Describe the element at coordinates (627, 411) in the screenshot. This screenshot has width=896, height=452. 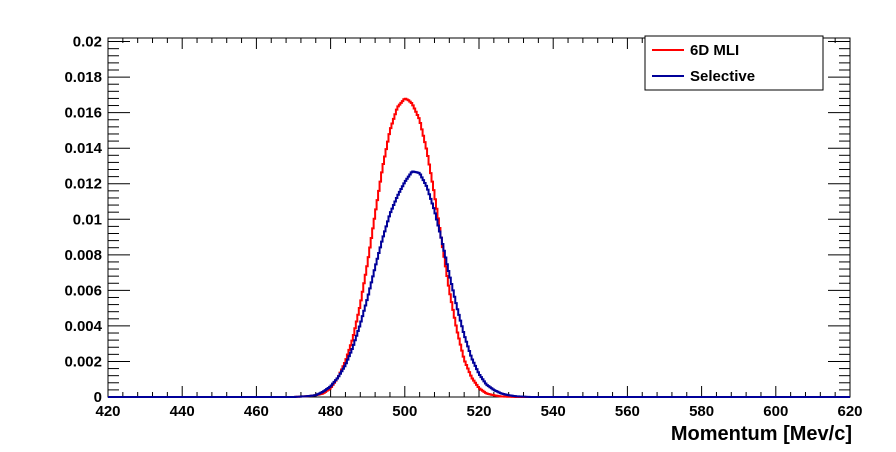
I see `x-tick-label: 560` at that location.